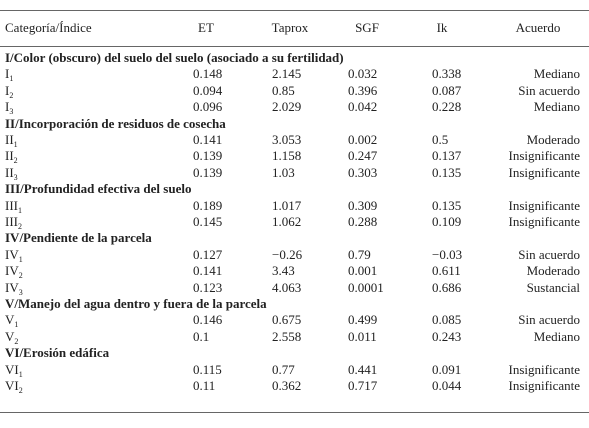  What do you see at coordinates (363, 172) in the screenshot?
I see `value-cell: 0.303` at bounding box center [363, 172].